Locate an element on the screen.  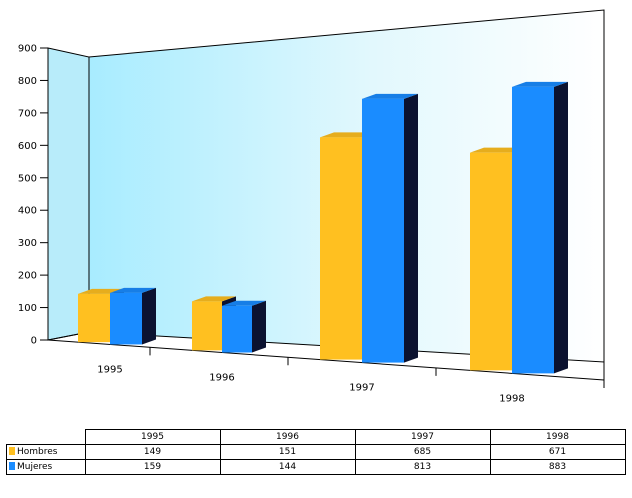
table-cell: 159 is located at coordinates (152, 467).